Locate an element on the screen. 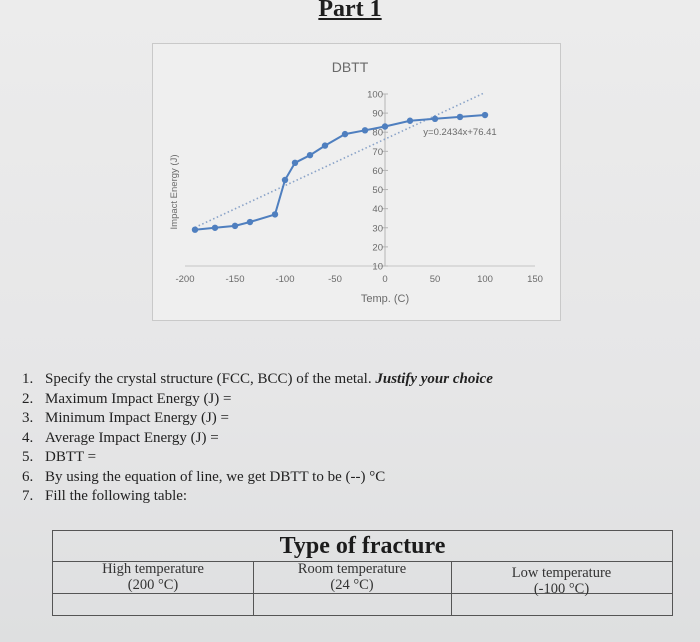 This screenshot has width=700, height=642. y-tick-label: 40 is located at coordinates (377, 209).